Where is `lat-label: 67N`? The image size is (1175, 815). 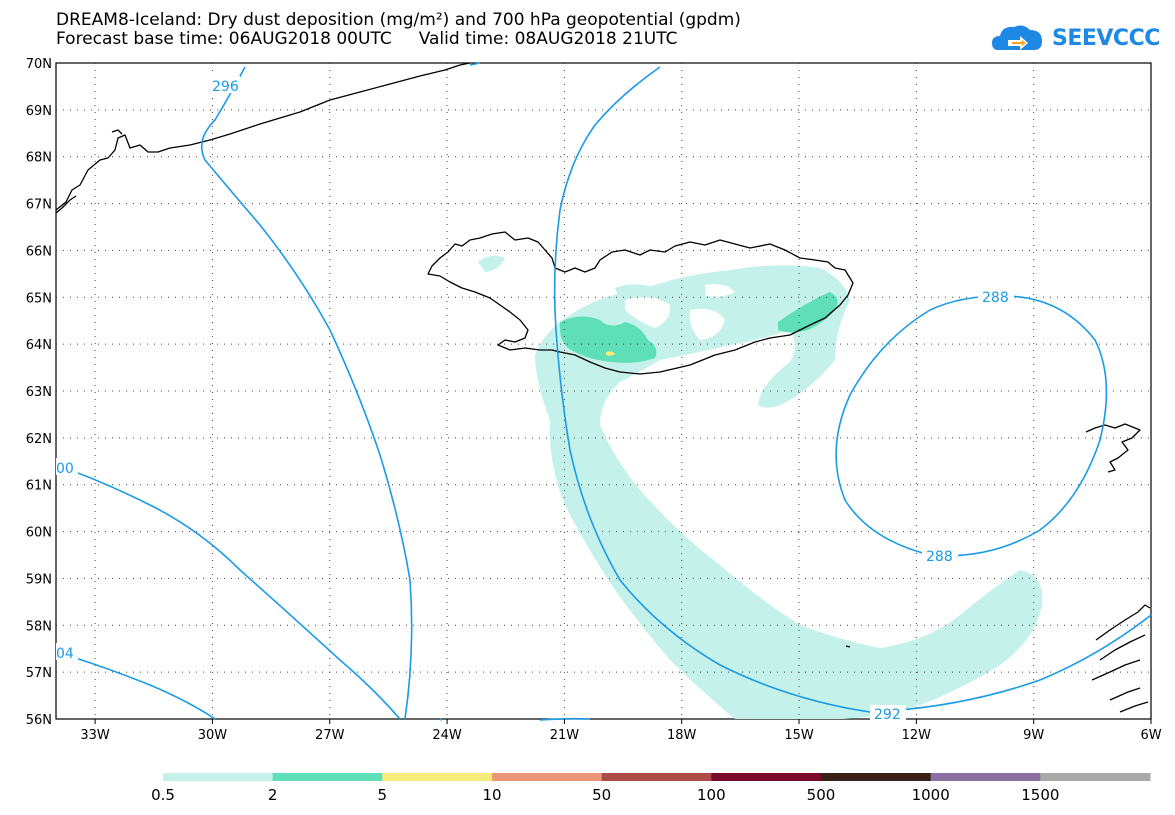
lat-label: 67N is located at coordinates (39, 205).